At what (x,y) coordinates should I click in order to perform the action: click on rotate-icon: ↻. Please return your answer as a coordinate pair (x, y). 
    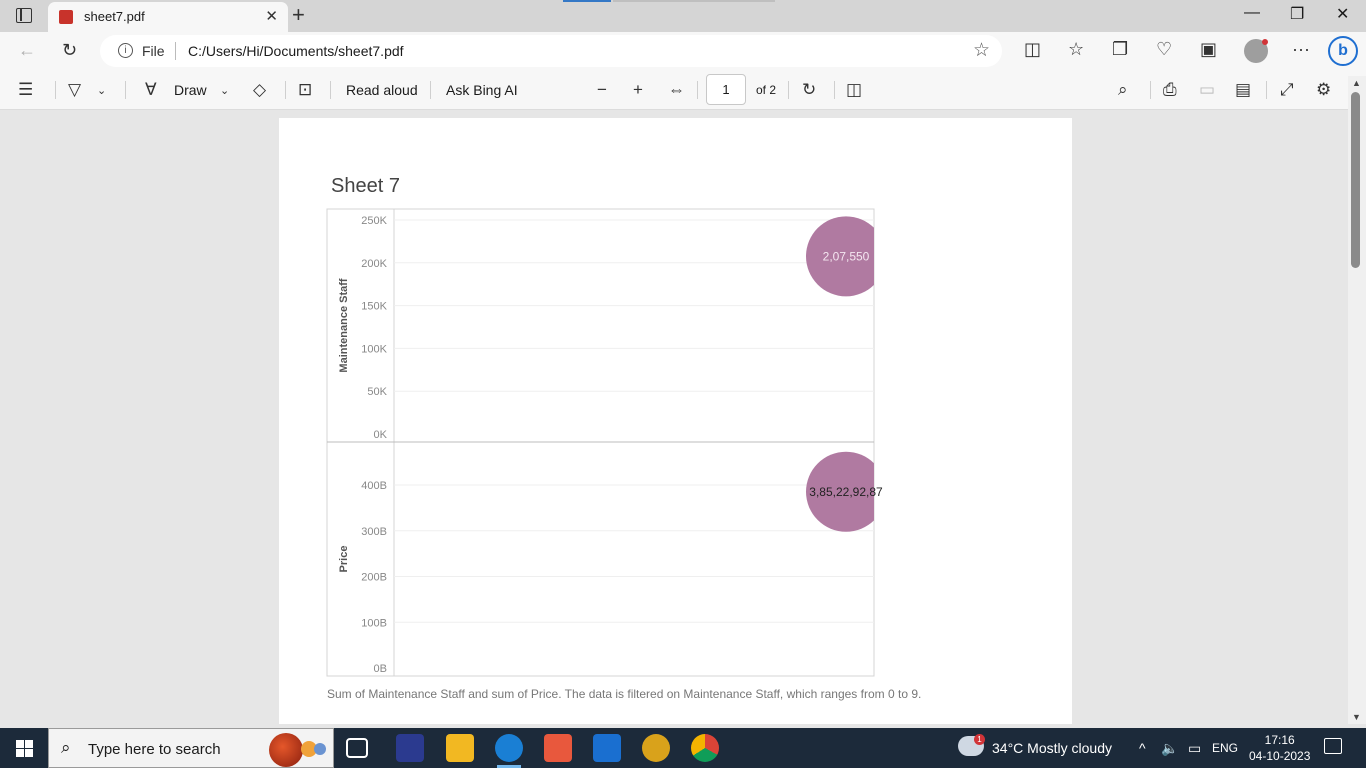
    Looking at the image, I should click on (809, 89).